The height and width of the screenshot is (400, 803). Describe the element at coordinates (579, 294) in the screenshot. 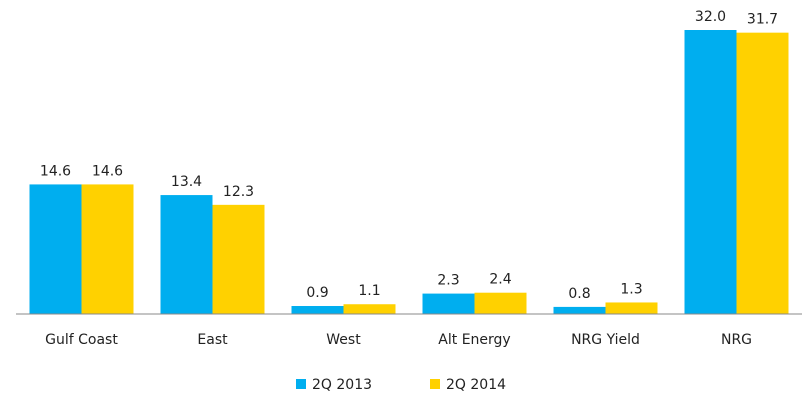

I see `data-label: 0.8` at that location.